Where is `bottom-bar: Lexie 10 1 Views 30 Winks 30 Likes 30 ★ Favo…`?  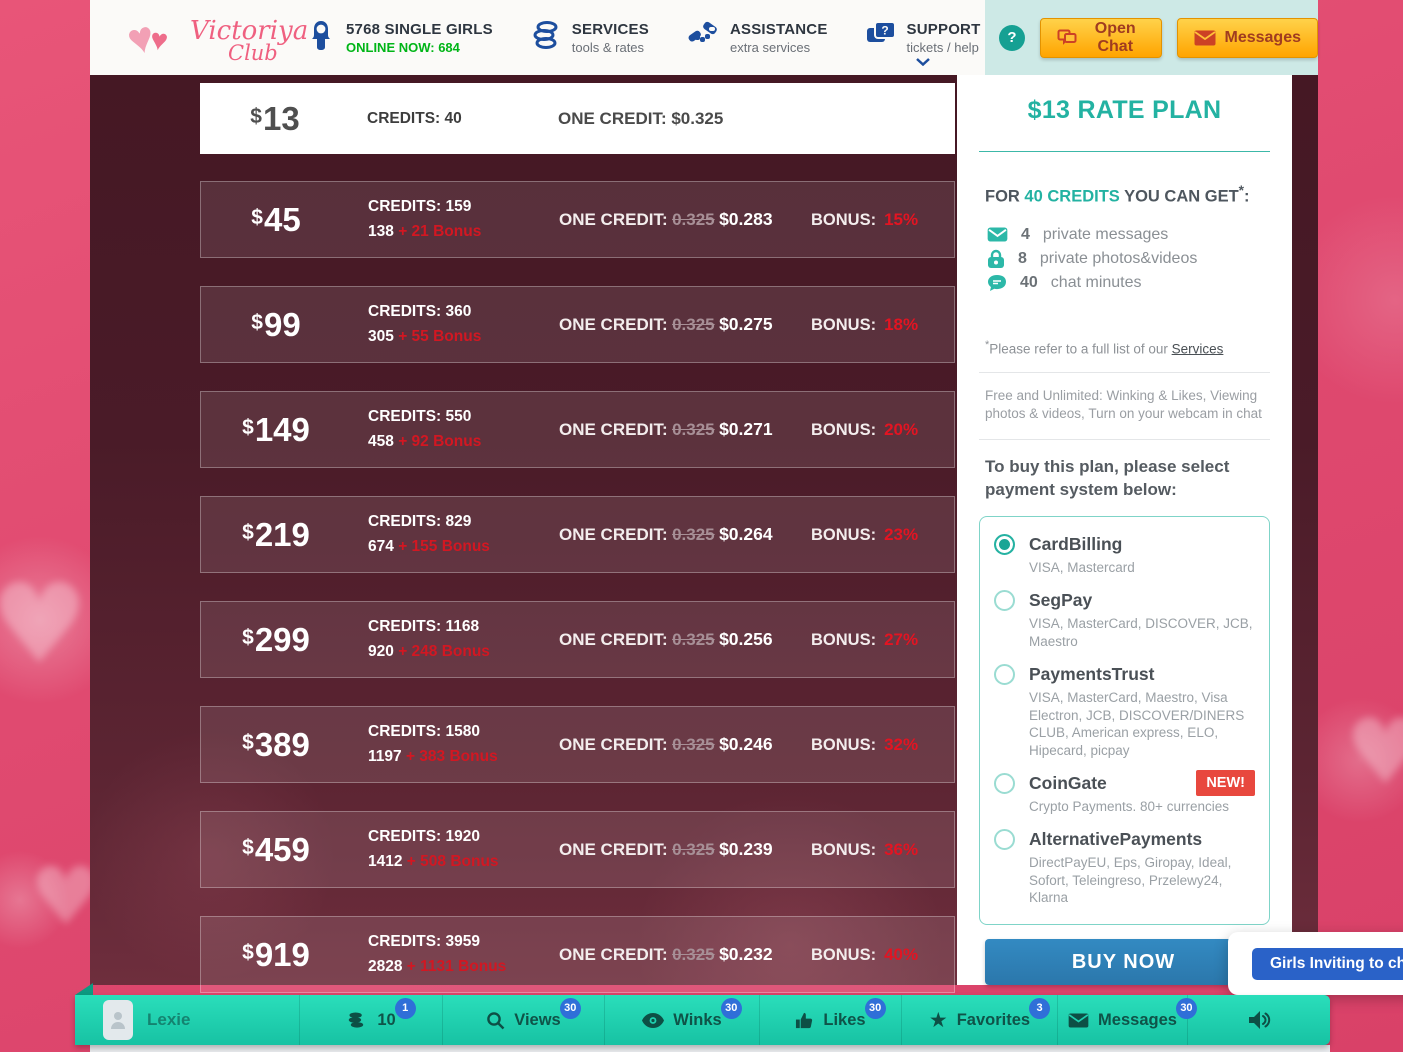 bottom-bar: Lexie 10 1 Views 30 Winks 30 Likes 30 ★ Favo… is located at coordinates (702, 1020).